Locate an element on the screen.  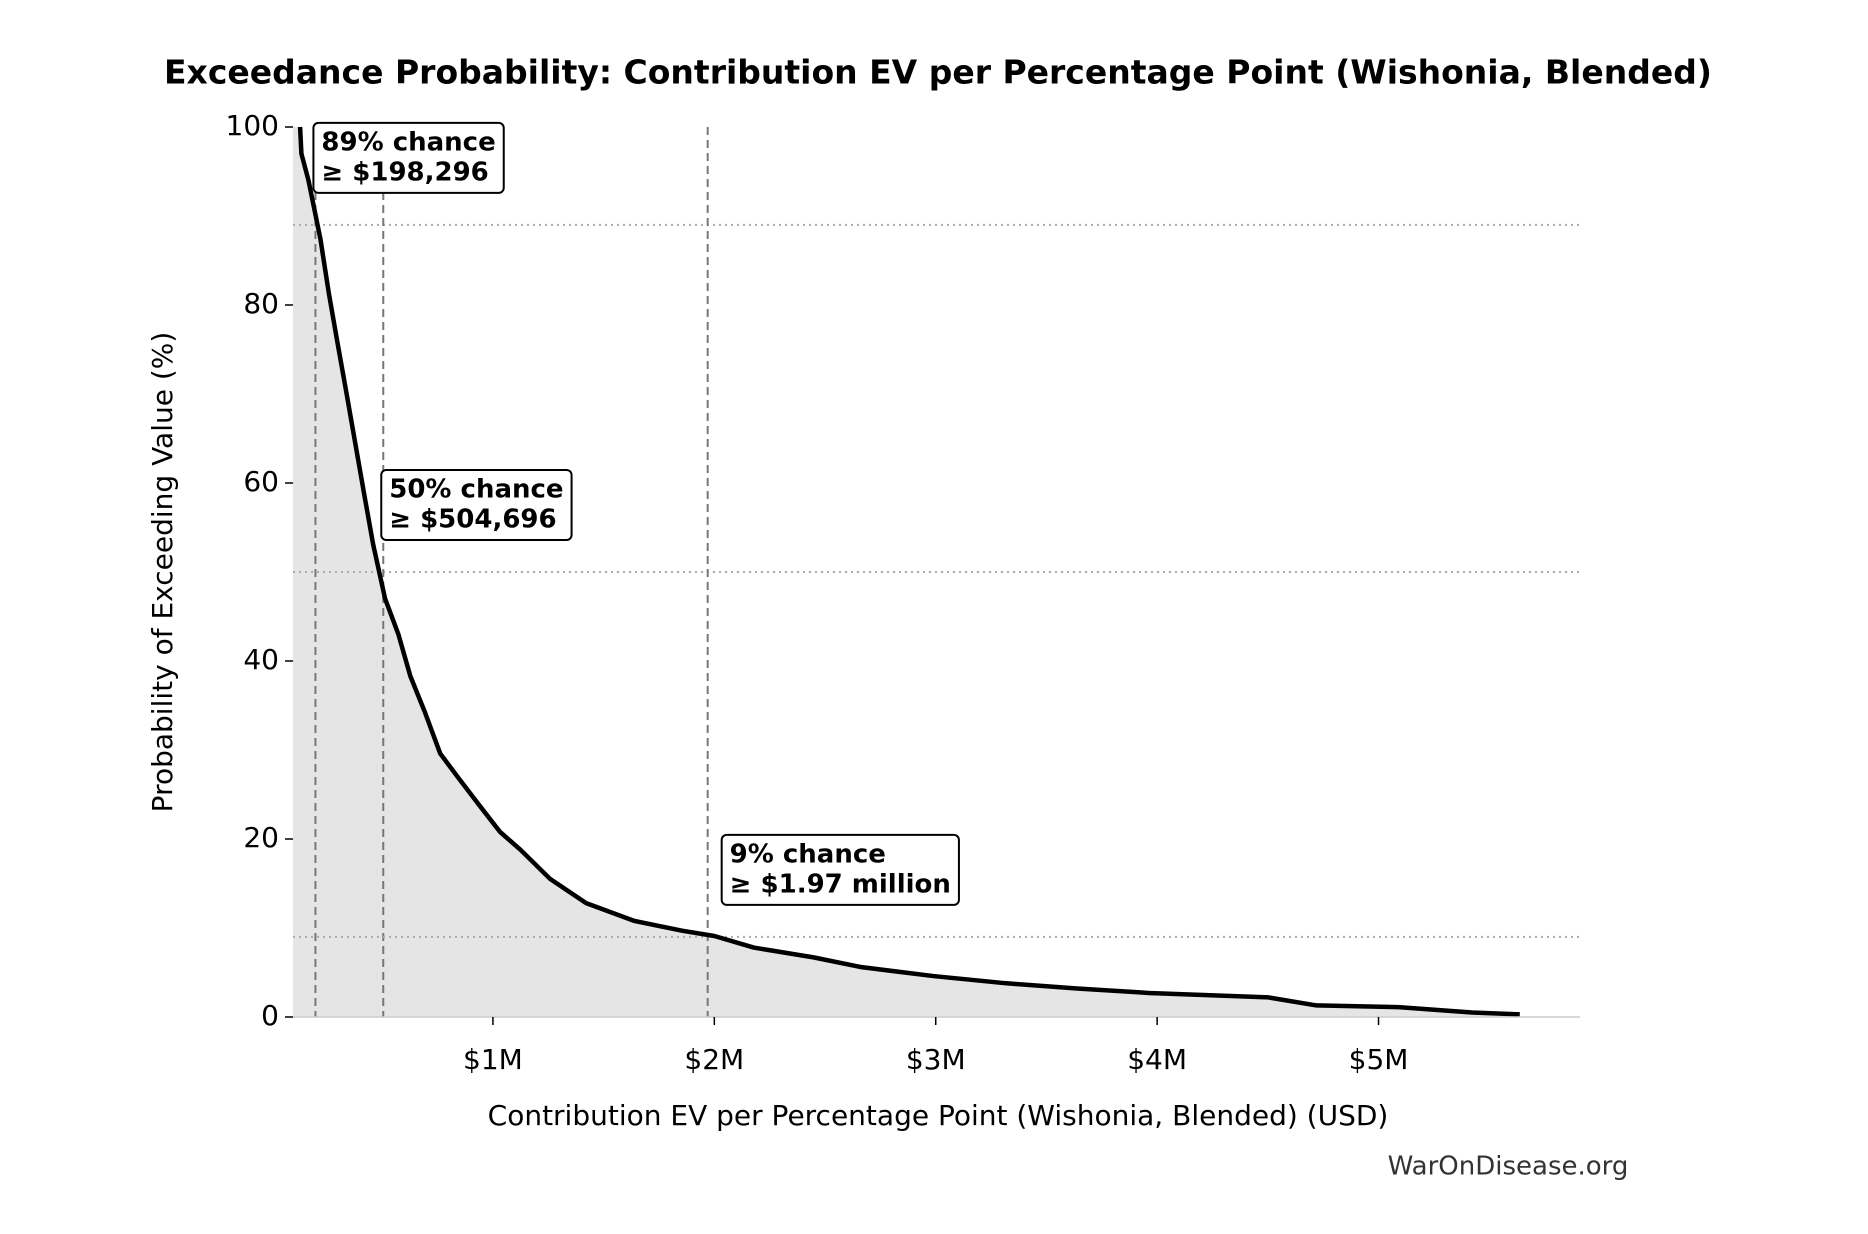
y-tick-label: 0 is located at coordinates (270, 1015).